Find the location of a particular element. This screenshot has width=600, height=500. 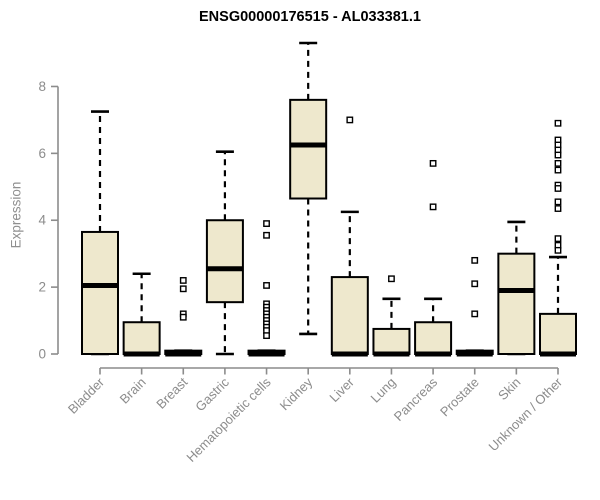

y-tick-label: 8 is located at coordinates (42, 86).